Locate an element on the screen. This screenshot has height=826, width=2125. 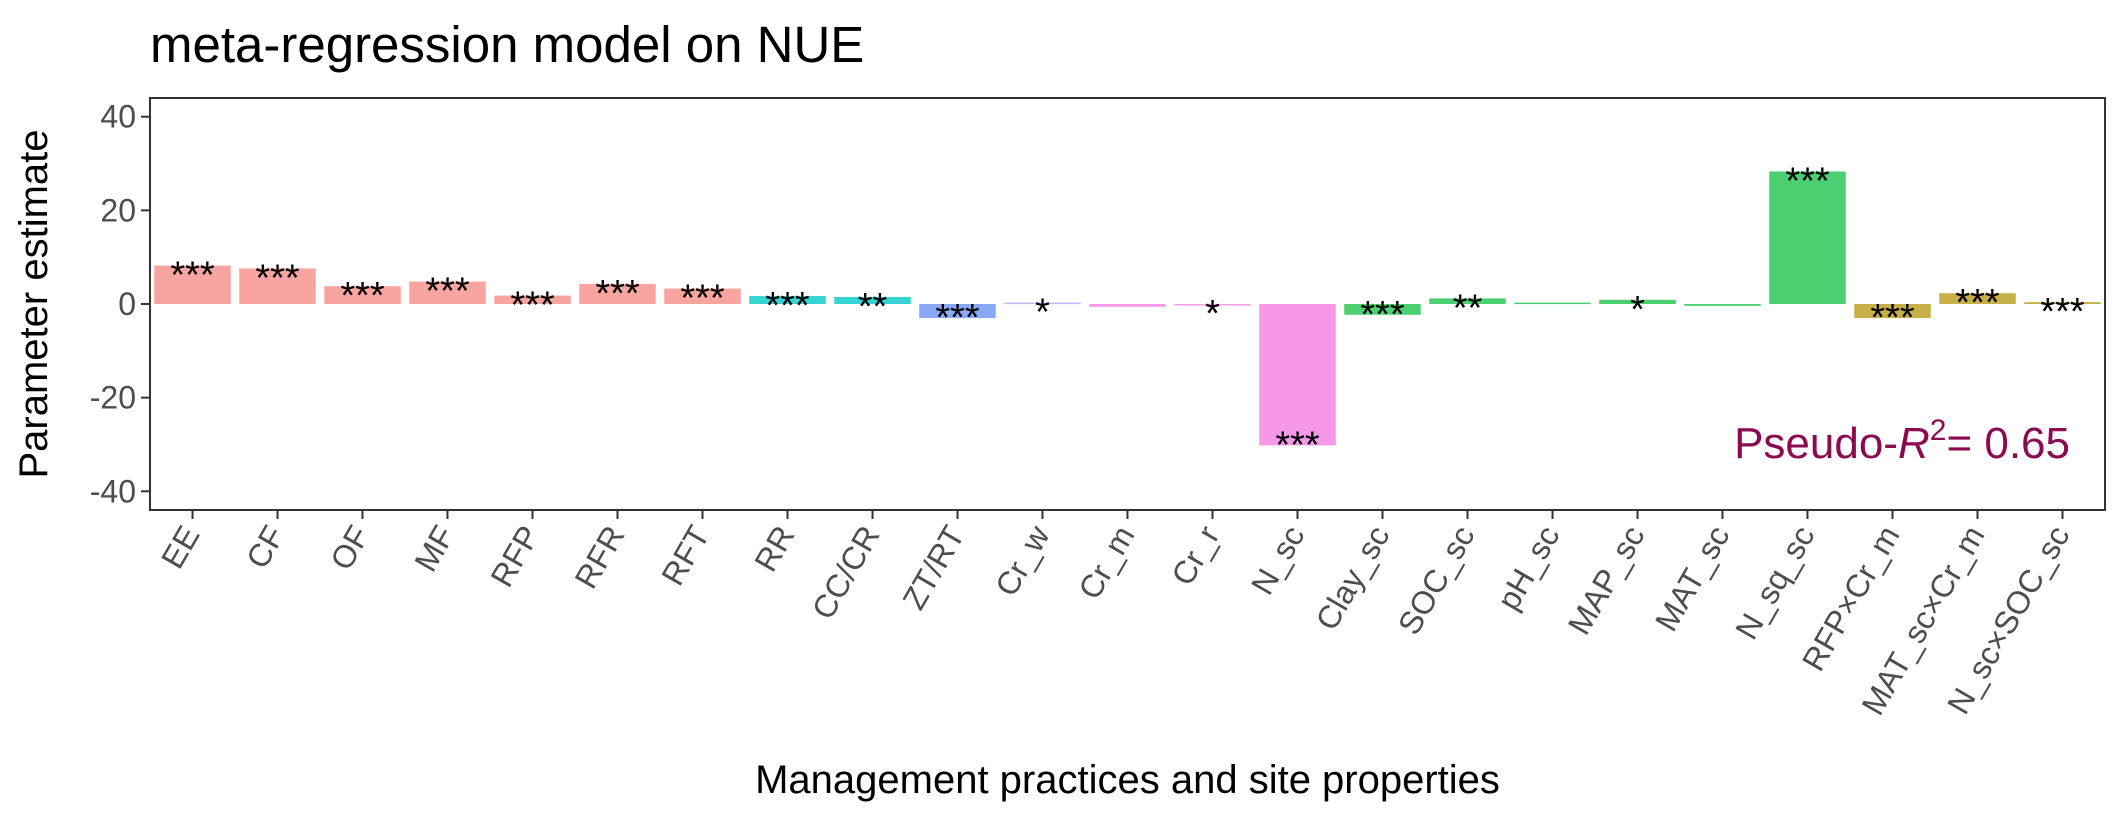
x-tick-label: Clay_sc is located at coordinates (1352, 578).